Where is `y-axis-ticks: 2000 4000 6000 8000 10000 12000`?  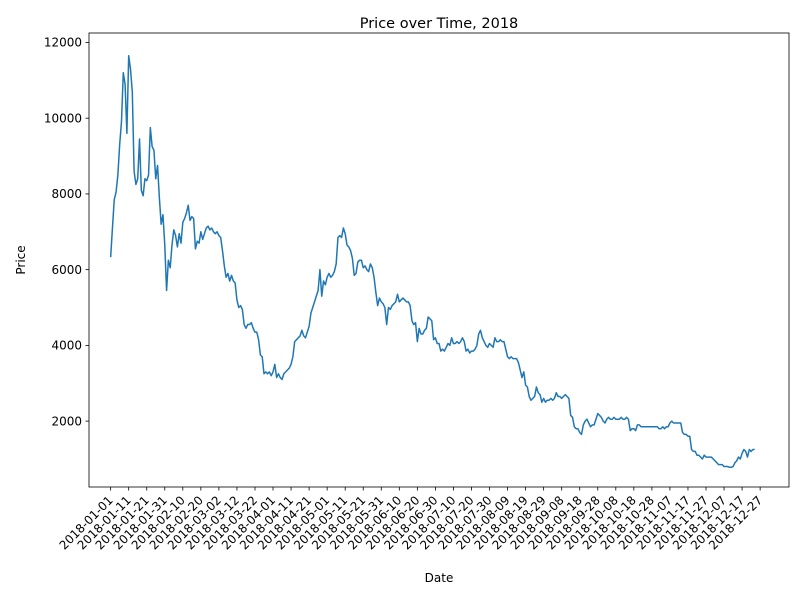
y-axis-ticks: 2000 4000 6000 8000 10000 12000 is located at coordinates (66, 232).